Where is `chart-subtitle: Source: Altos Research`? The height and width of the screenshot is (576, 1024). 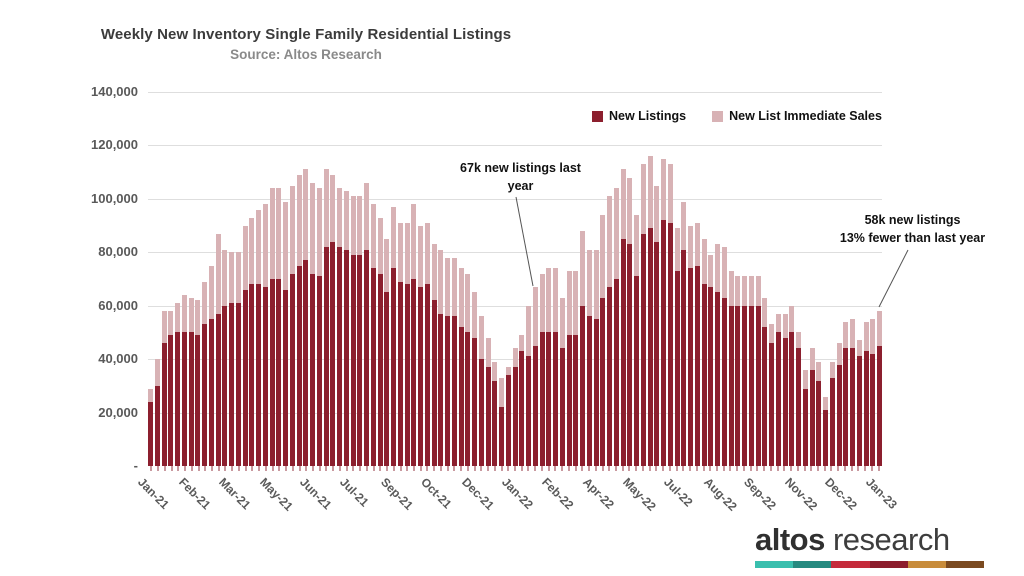
chart-subtitle: Source: Altos Research is located at coordinates (306, 54).